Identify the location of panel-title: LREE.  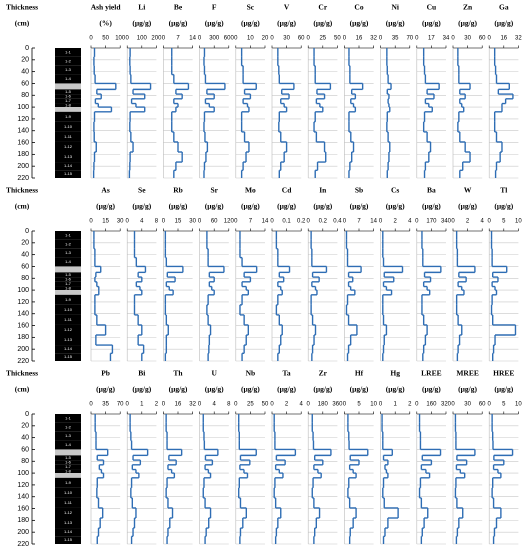
(431, 373).